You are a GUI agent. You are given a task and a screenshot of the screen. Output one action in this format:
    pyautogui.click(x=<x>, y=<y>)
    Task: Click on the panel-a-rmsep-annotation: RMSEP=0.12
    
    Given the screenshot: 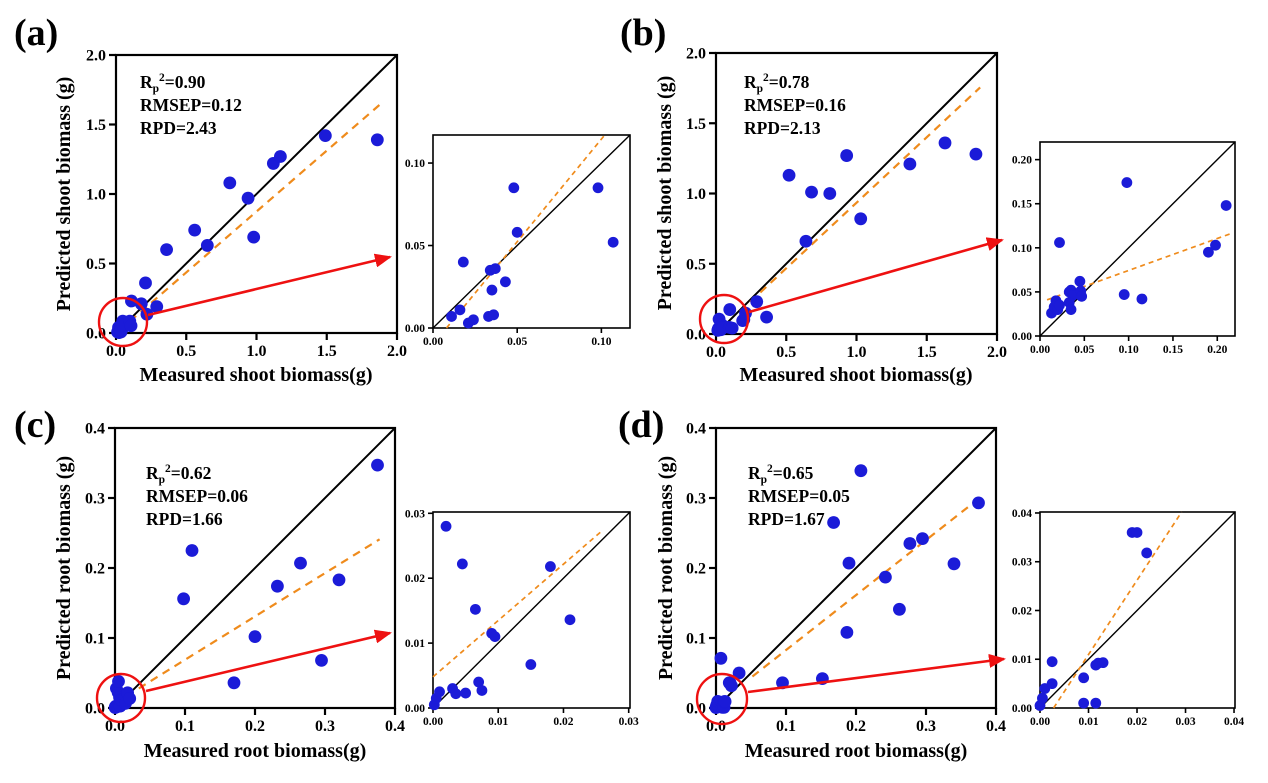 What is the action you would take?
    pyautogui.click(x=191, y=105)
    